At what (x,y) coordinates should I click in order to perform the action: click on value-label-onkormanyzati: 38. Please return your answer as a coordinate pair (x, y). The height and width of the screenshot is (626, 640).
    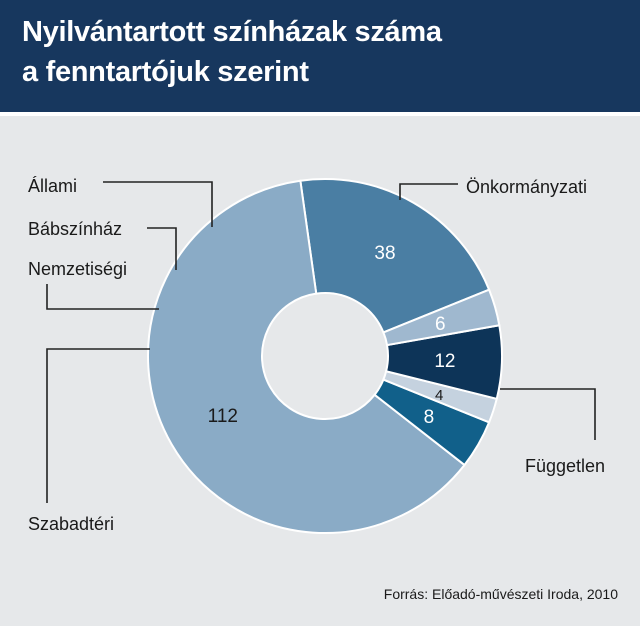
    Looking at the image, I should click on (384, 253).